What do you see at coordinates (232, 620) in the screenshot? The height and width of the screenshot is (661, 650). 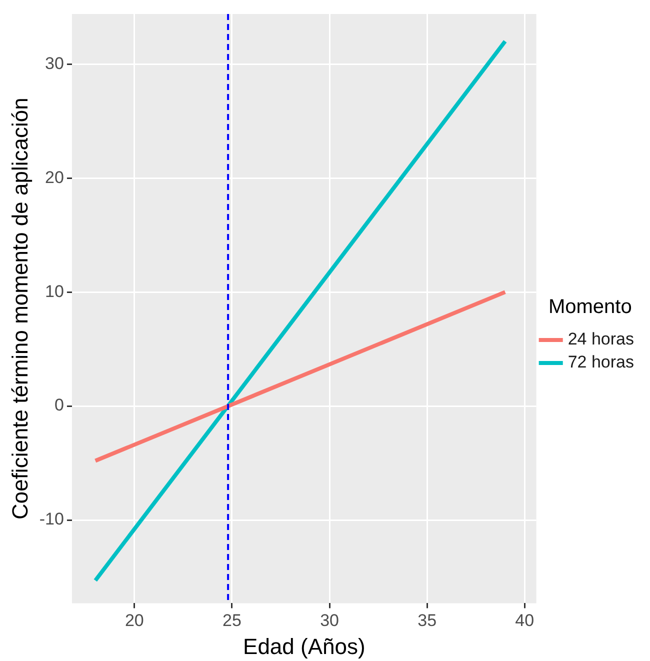 I see `x-tick-label: 25` at bounding box center [232, 620].